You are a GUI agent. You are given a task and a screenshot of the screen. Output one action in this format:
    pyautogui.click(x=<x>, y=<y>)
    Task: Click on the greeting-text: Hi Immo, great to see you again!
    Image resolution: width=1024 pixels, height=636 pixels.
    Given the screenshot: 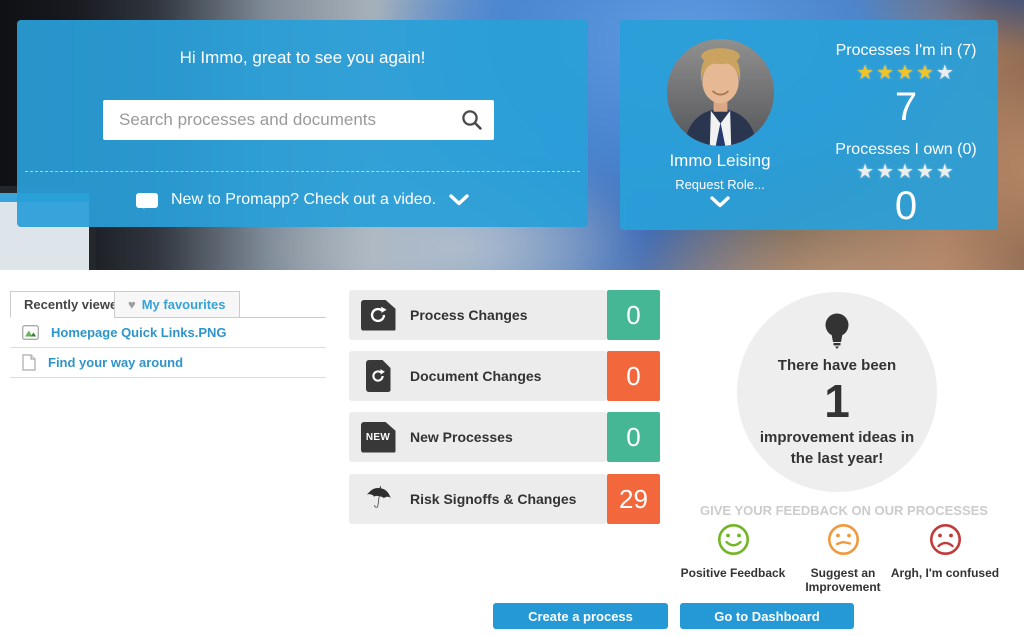 What is the action you would take?
    pyautogui.click(x=302, y=57)
    